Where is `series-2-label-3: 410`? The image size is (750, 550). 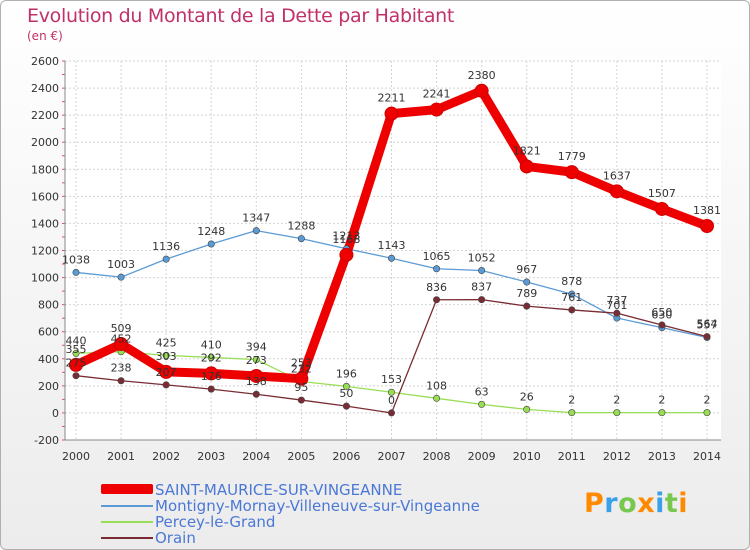 series-2-label-3: 410 is located at coordinates (211, 344).